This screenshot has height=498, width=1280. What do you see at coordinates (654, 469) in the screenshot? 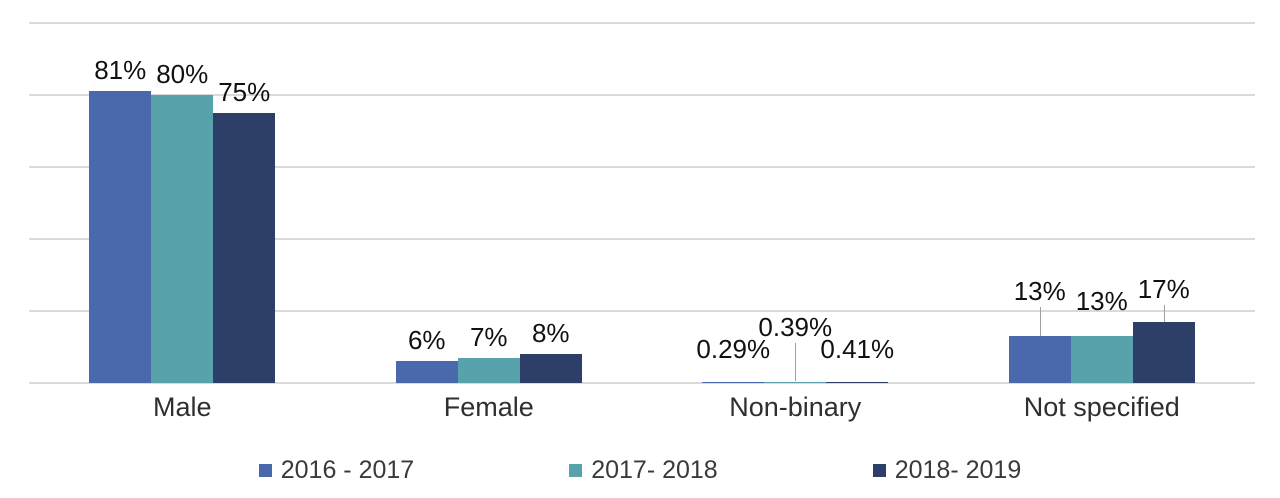
I see `legend-label: 2017- 2018` at bounding box center [654, 469].